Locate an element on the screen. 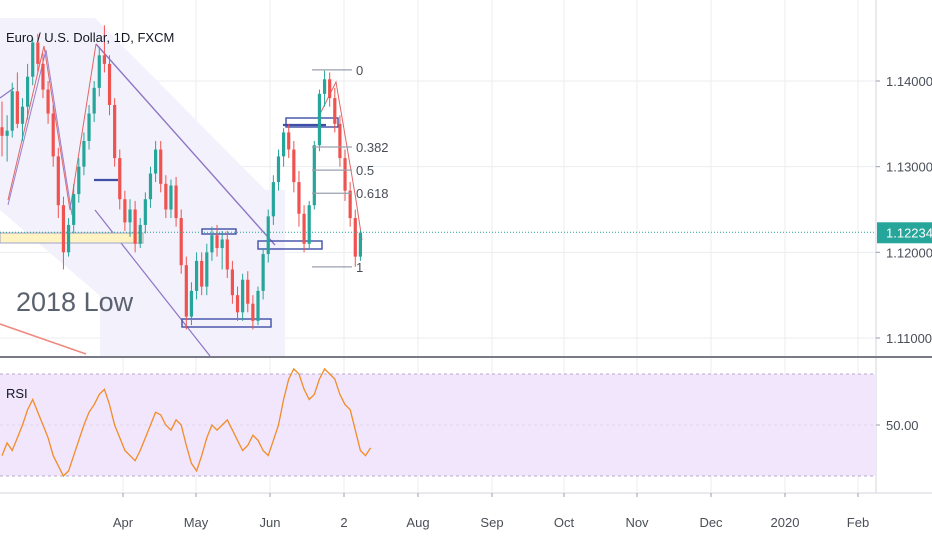  annotation-2018-low: 2018 Low is located at coordinates (75, 302).